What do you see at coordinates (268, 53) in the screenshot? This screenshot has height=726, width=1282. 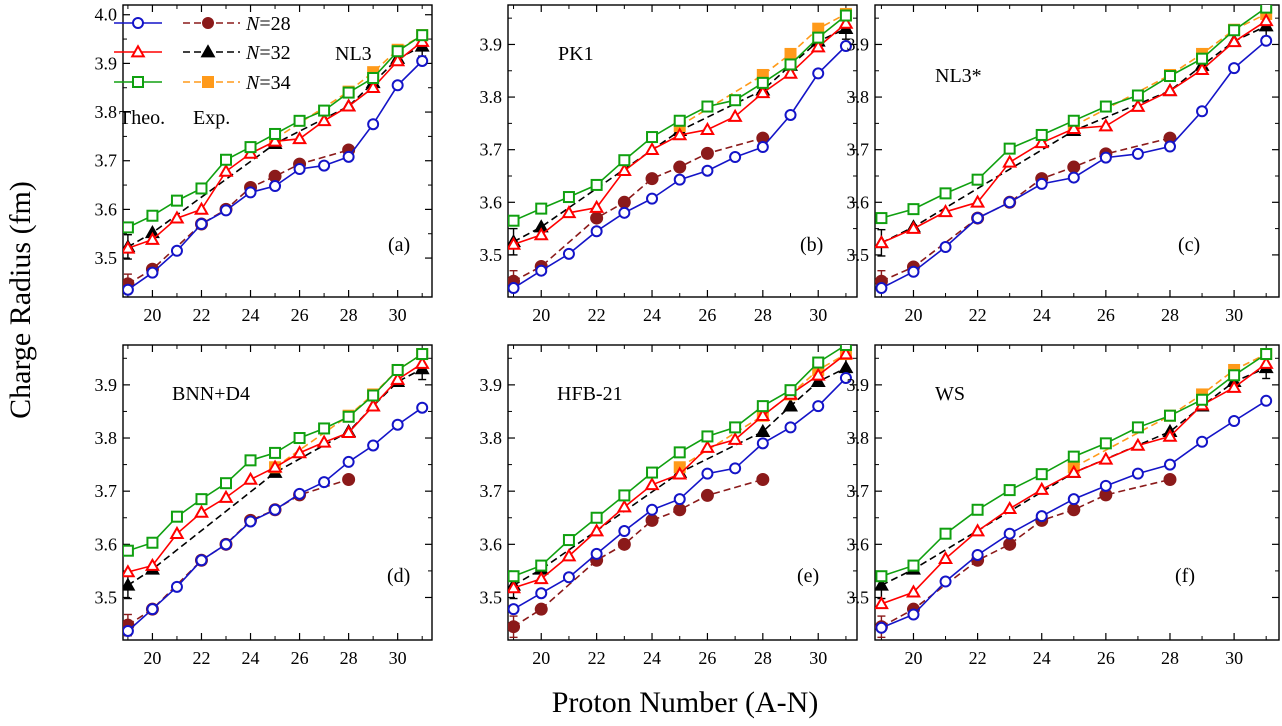 I see `legend-label: N=32` at bounding box center [268, 53].